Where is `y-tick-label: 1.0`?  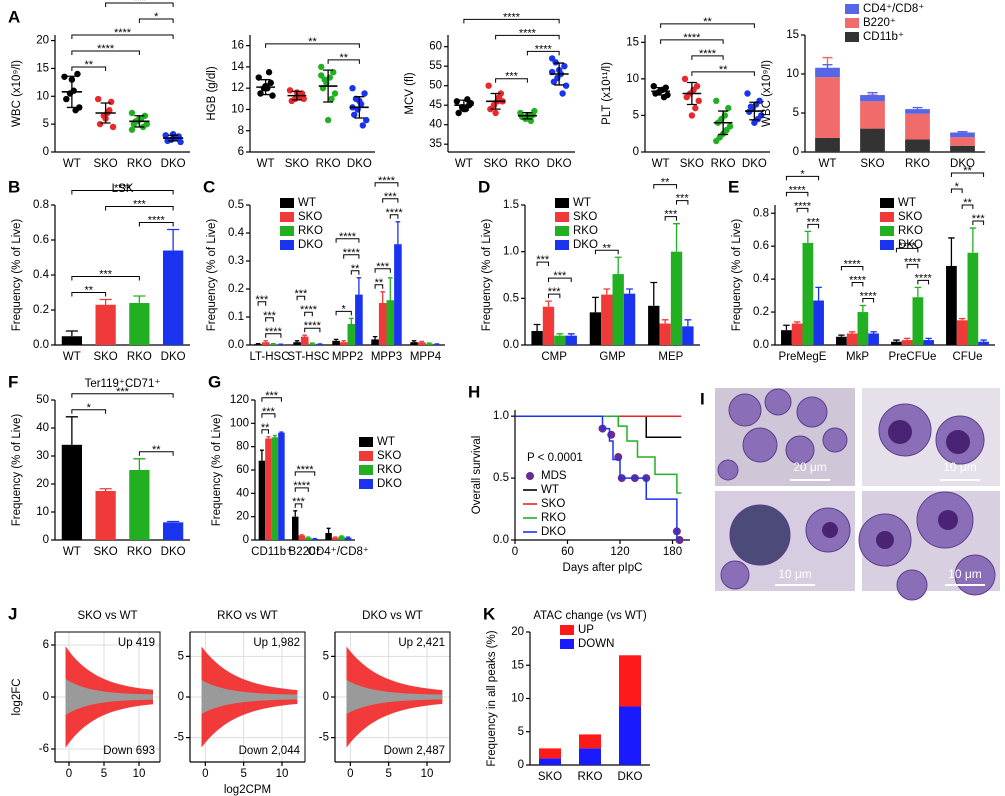 y-tick-label: 1.0 is located at coordinates (511, 252).